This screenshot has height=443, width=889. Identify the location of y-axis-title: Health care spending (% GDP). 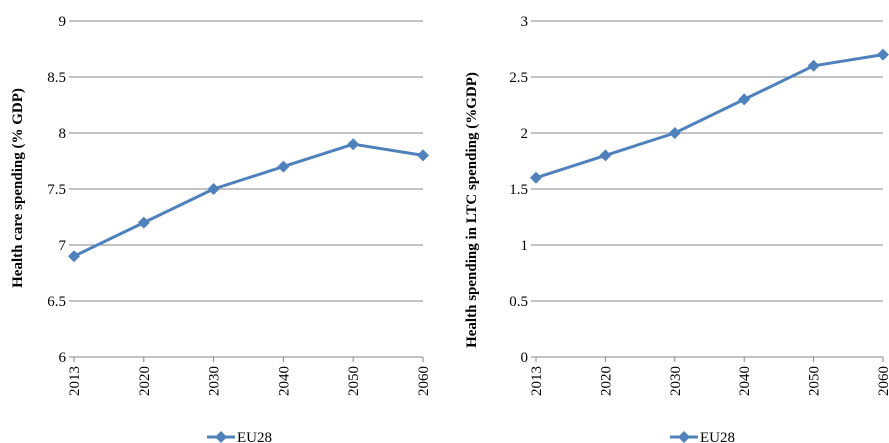
(18, 188).